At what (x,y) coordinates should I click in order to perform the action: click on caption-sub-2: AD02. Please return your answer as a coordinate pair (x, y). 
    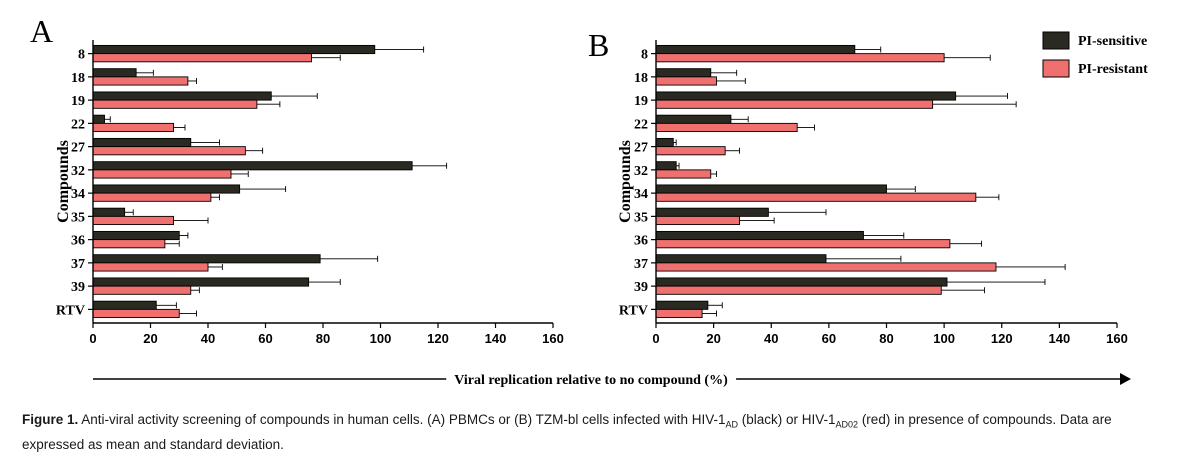
    Looking at the image, I should click on (847, 424).